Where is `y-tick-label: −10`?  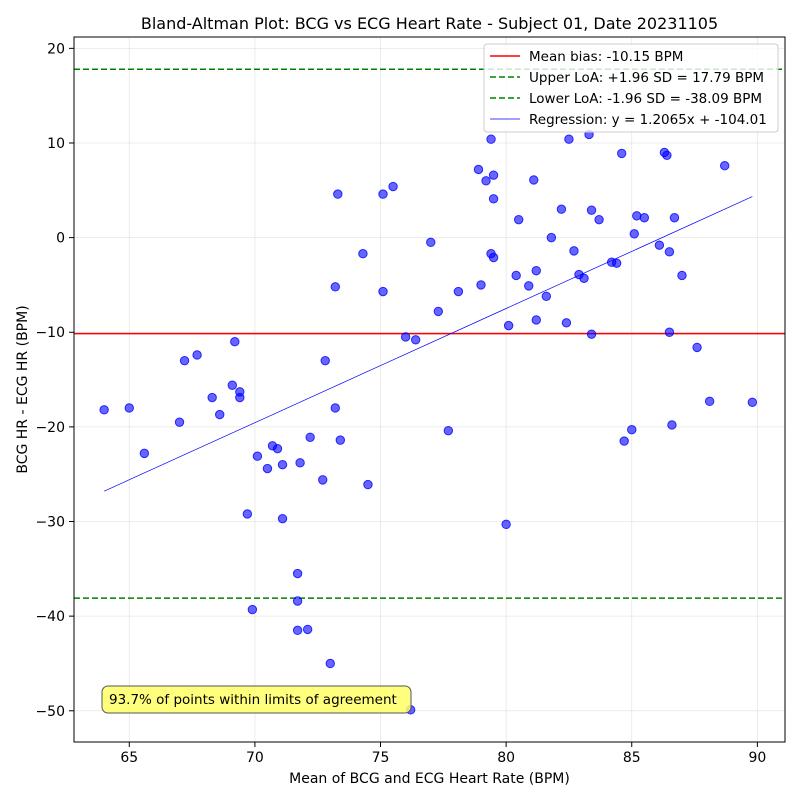 y-tick-label: −10 is located at coordinates (50, 333).